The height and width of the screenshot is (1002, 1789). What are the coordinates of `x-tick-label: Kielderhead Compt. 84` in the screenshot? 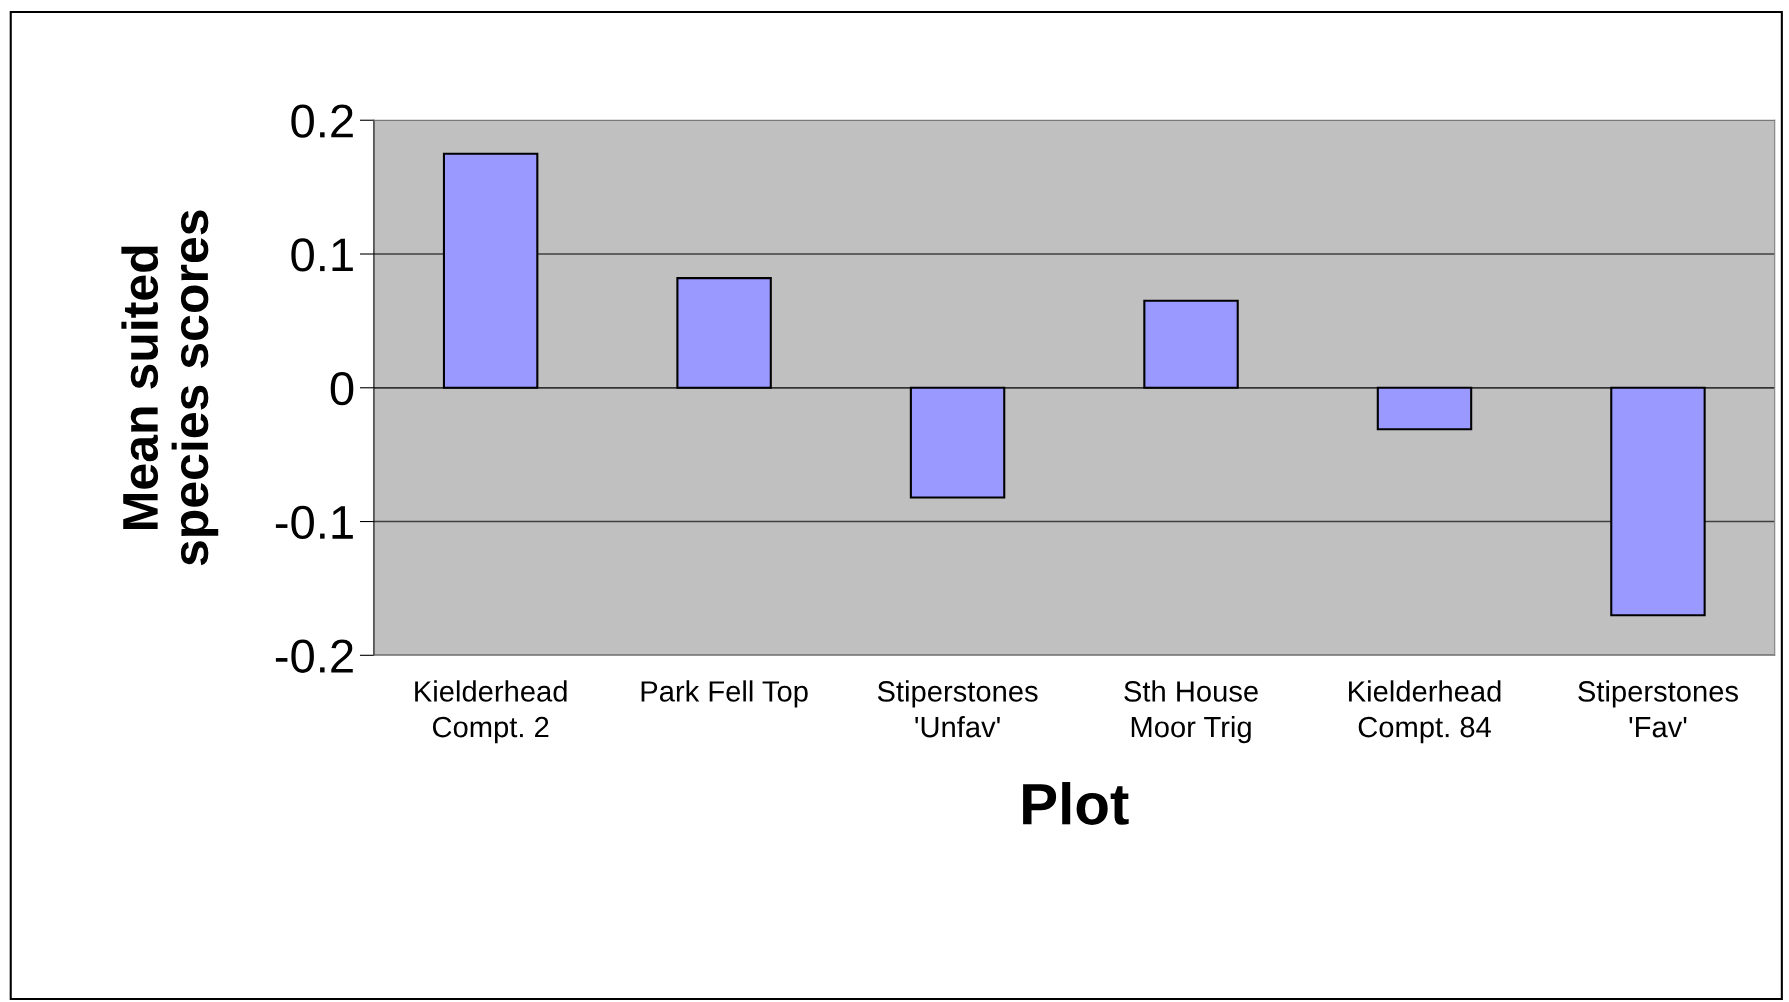 It's located at (1425, 712).